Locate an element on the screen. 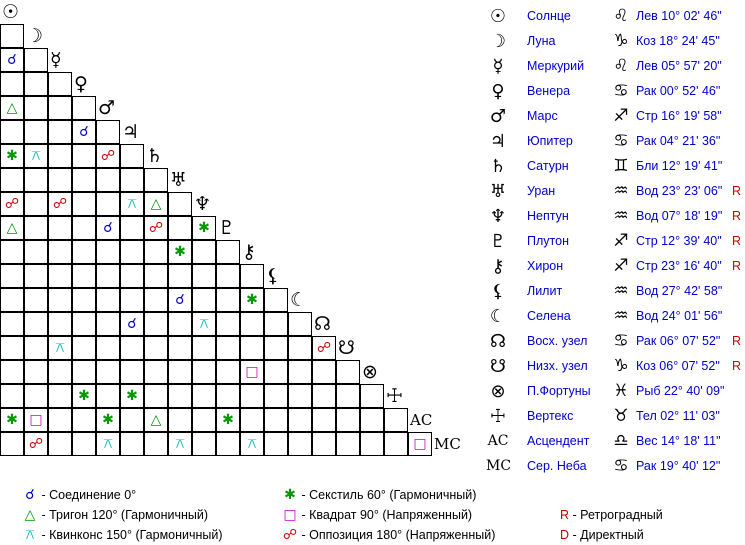  diagonal-jupiter-icon: ♃ is located at coordinates (131, 132).